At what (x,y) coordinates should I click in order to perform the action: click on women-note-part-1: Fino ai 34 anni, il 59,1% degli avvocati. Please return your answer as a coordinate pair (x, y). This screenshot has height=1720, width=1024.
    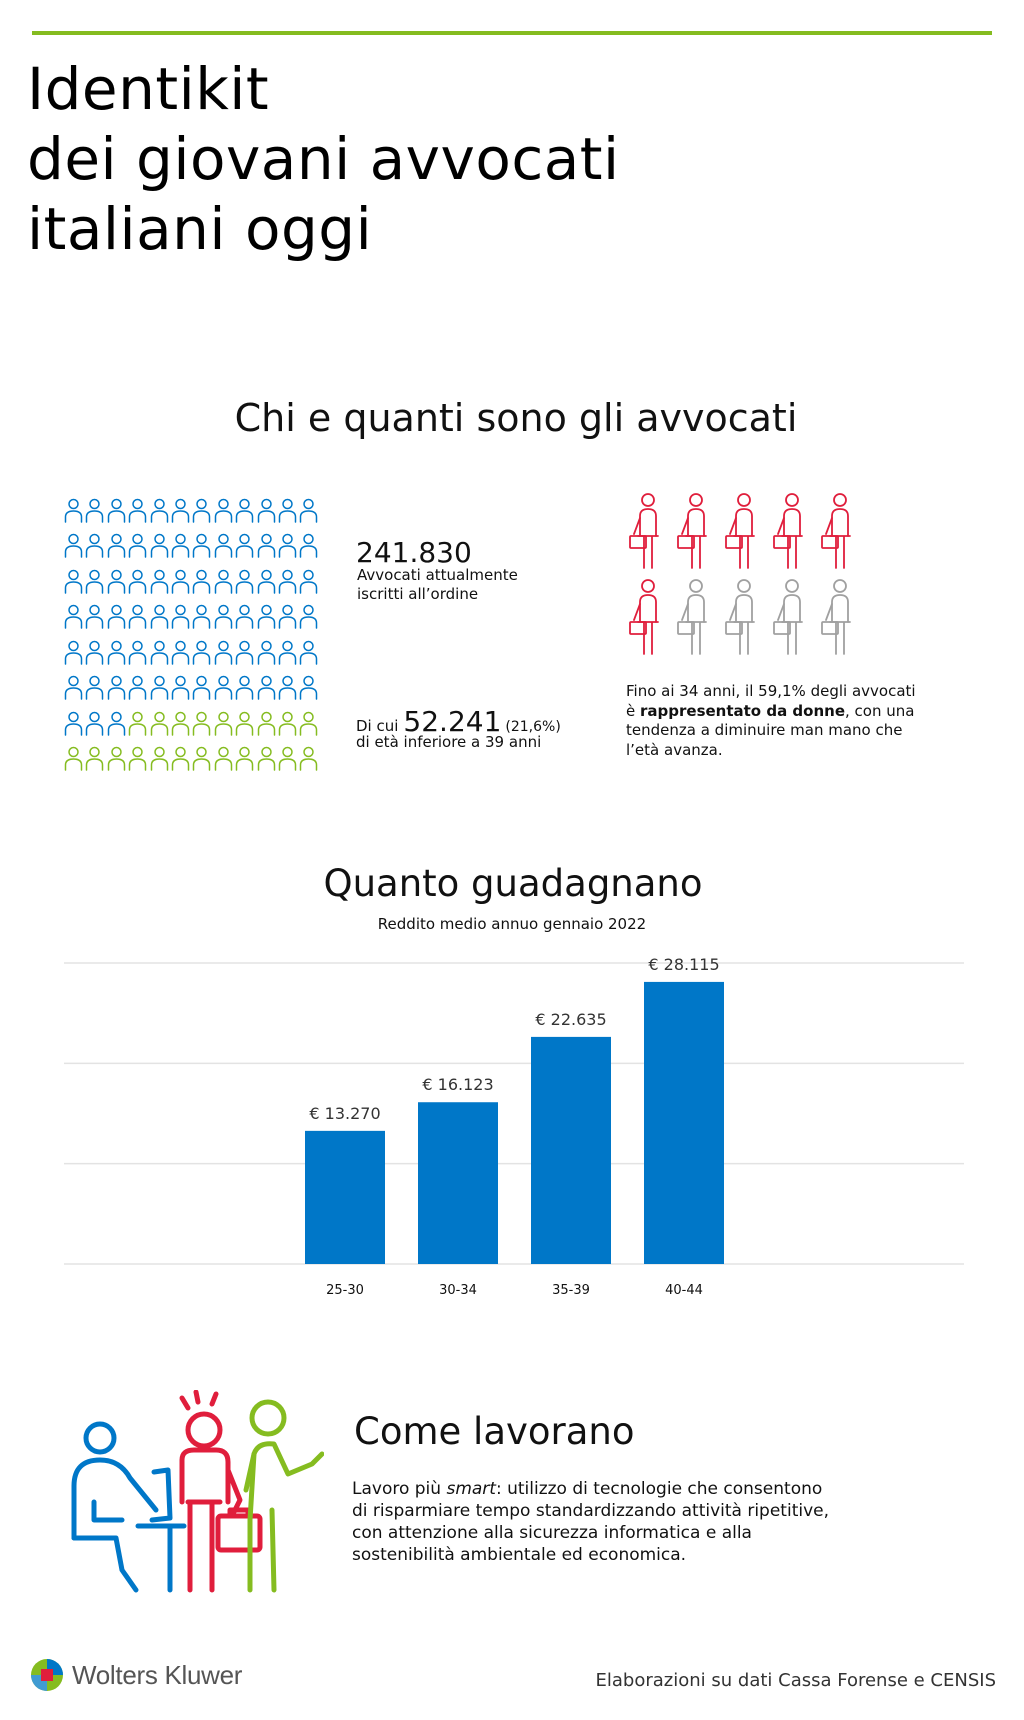
    Looking at the image, I should click on (771, 691).